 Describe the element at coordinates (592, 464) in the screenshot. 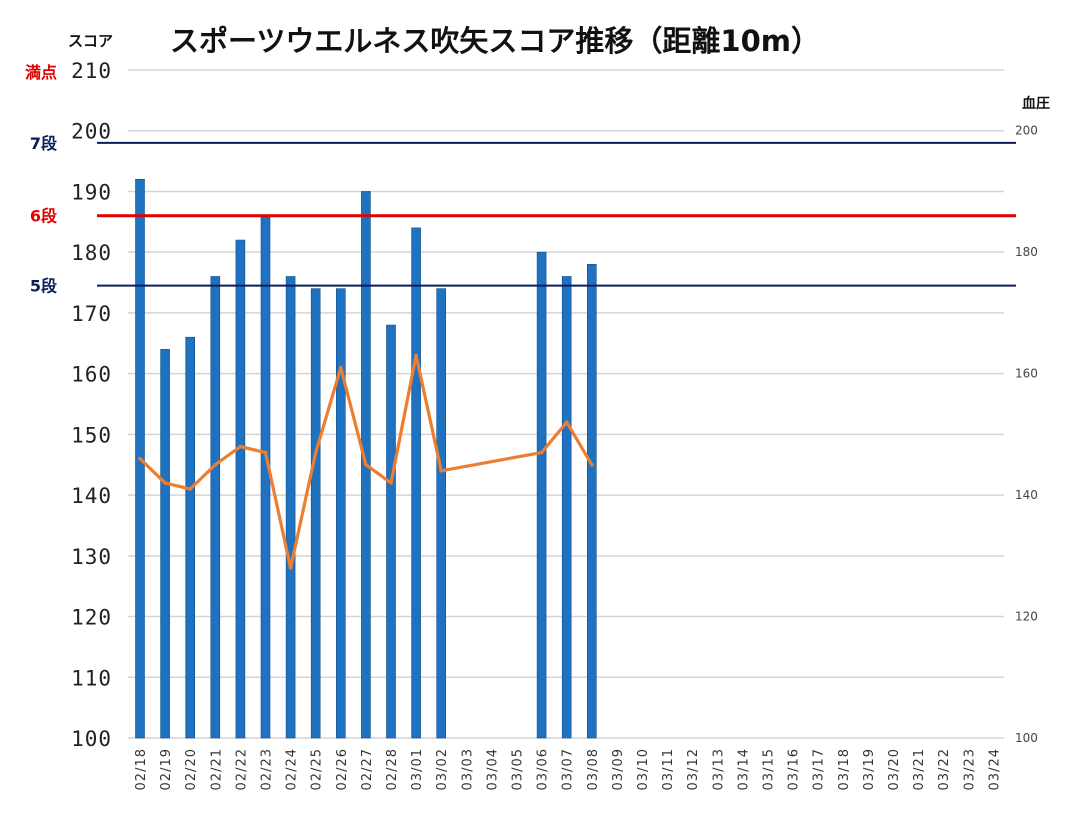

I see `blood-pressure-point` at that location.